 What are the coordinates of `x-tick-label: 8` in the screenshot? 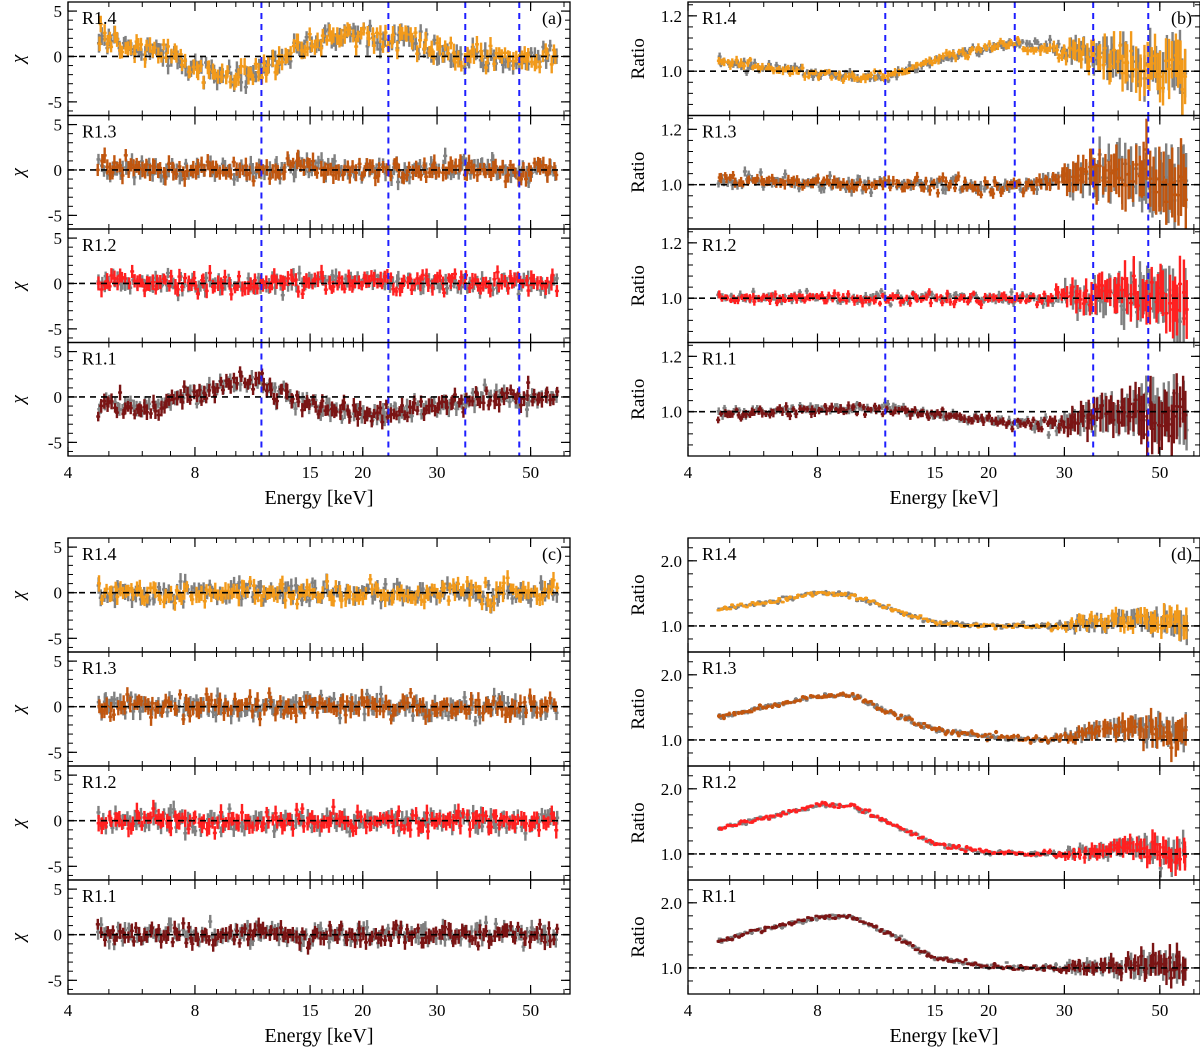 It's located at (195, 472).